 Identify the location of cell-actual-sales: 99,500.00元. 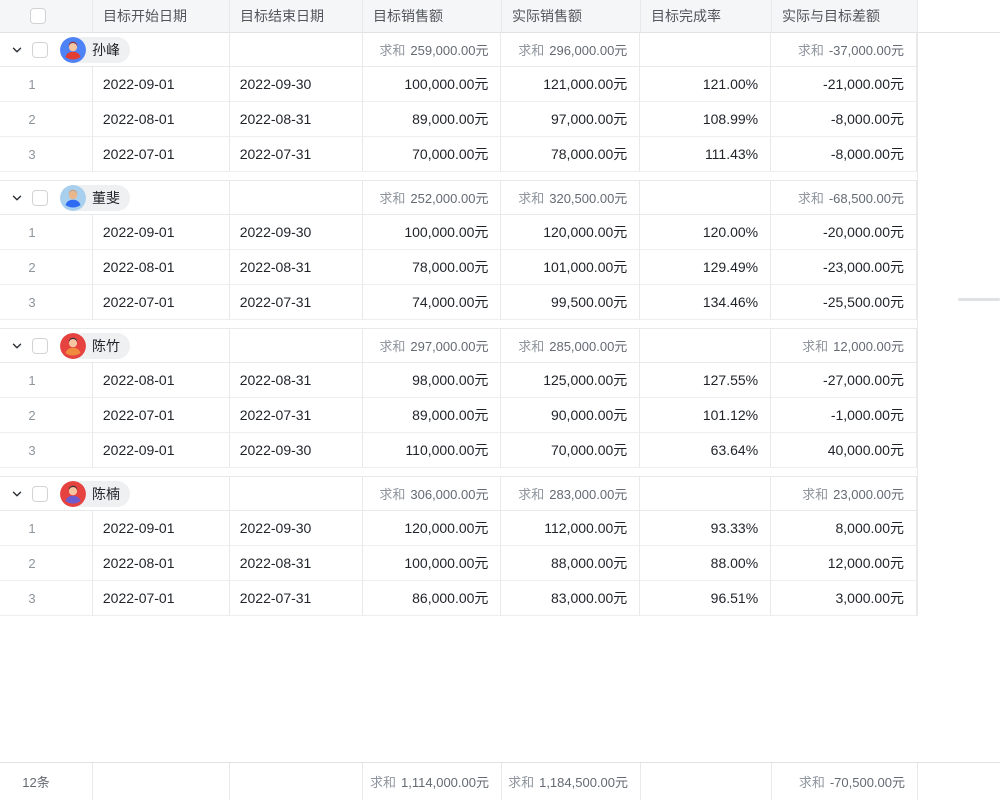
(571, 302).